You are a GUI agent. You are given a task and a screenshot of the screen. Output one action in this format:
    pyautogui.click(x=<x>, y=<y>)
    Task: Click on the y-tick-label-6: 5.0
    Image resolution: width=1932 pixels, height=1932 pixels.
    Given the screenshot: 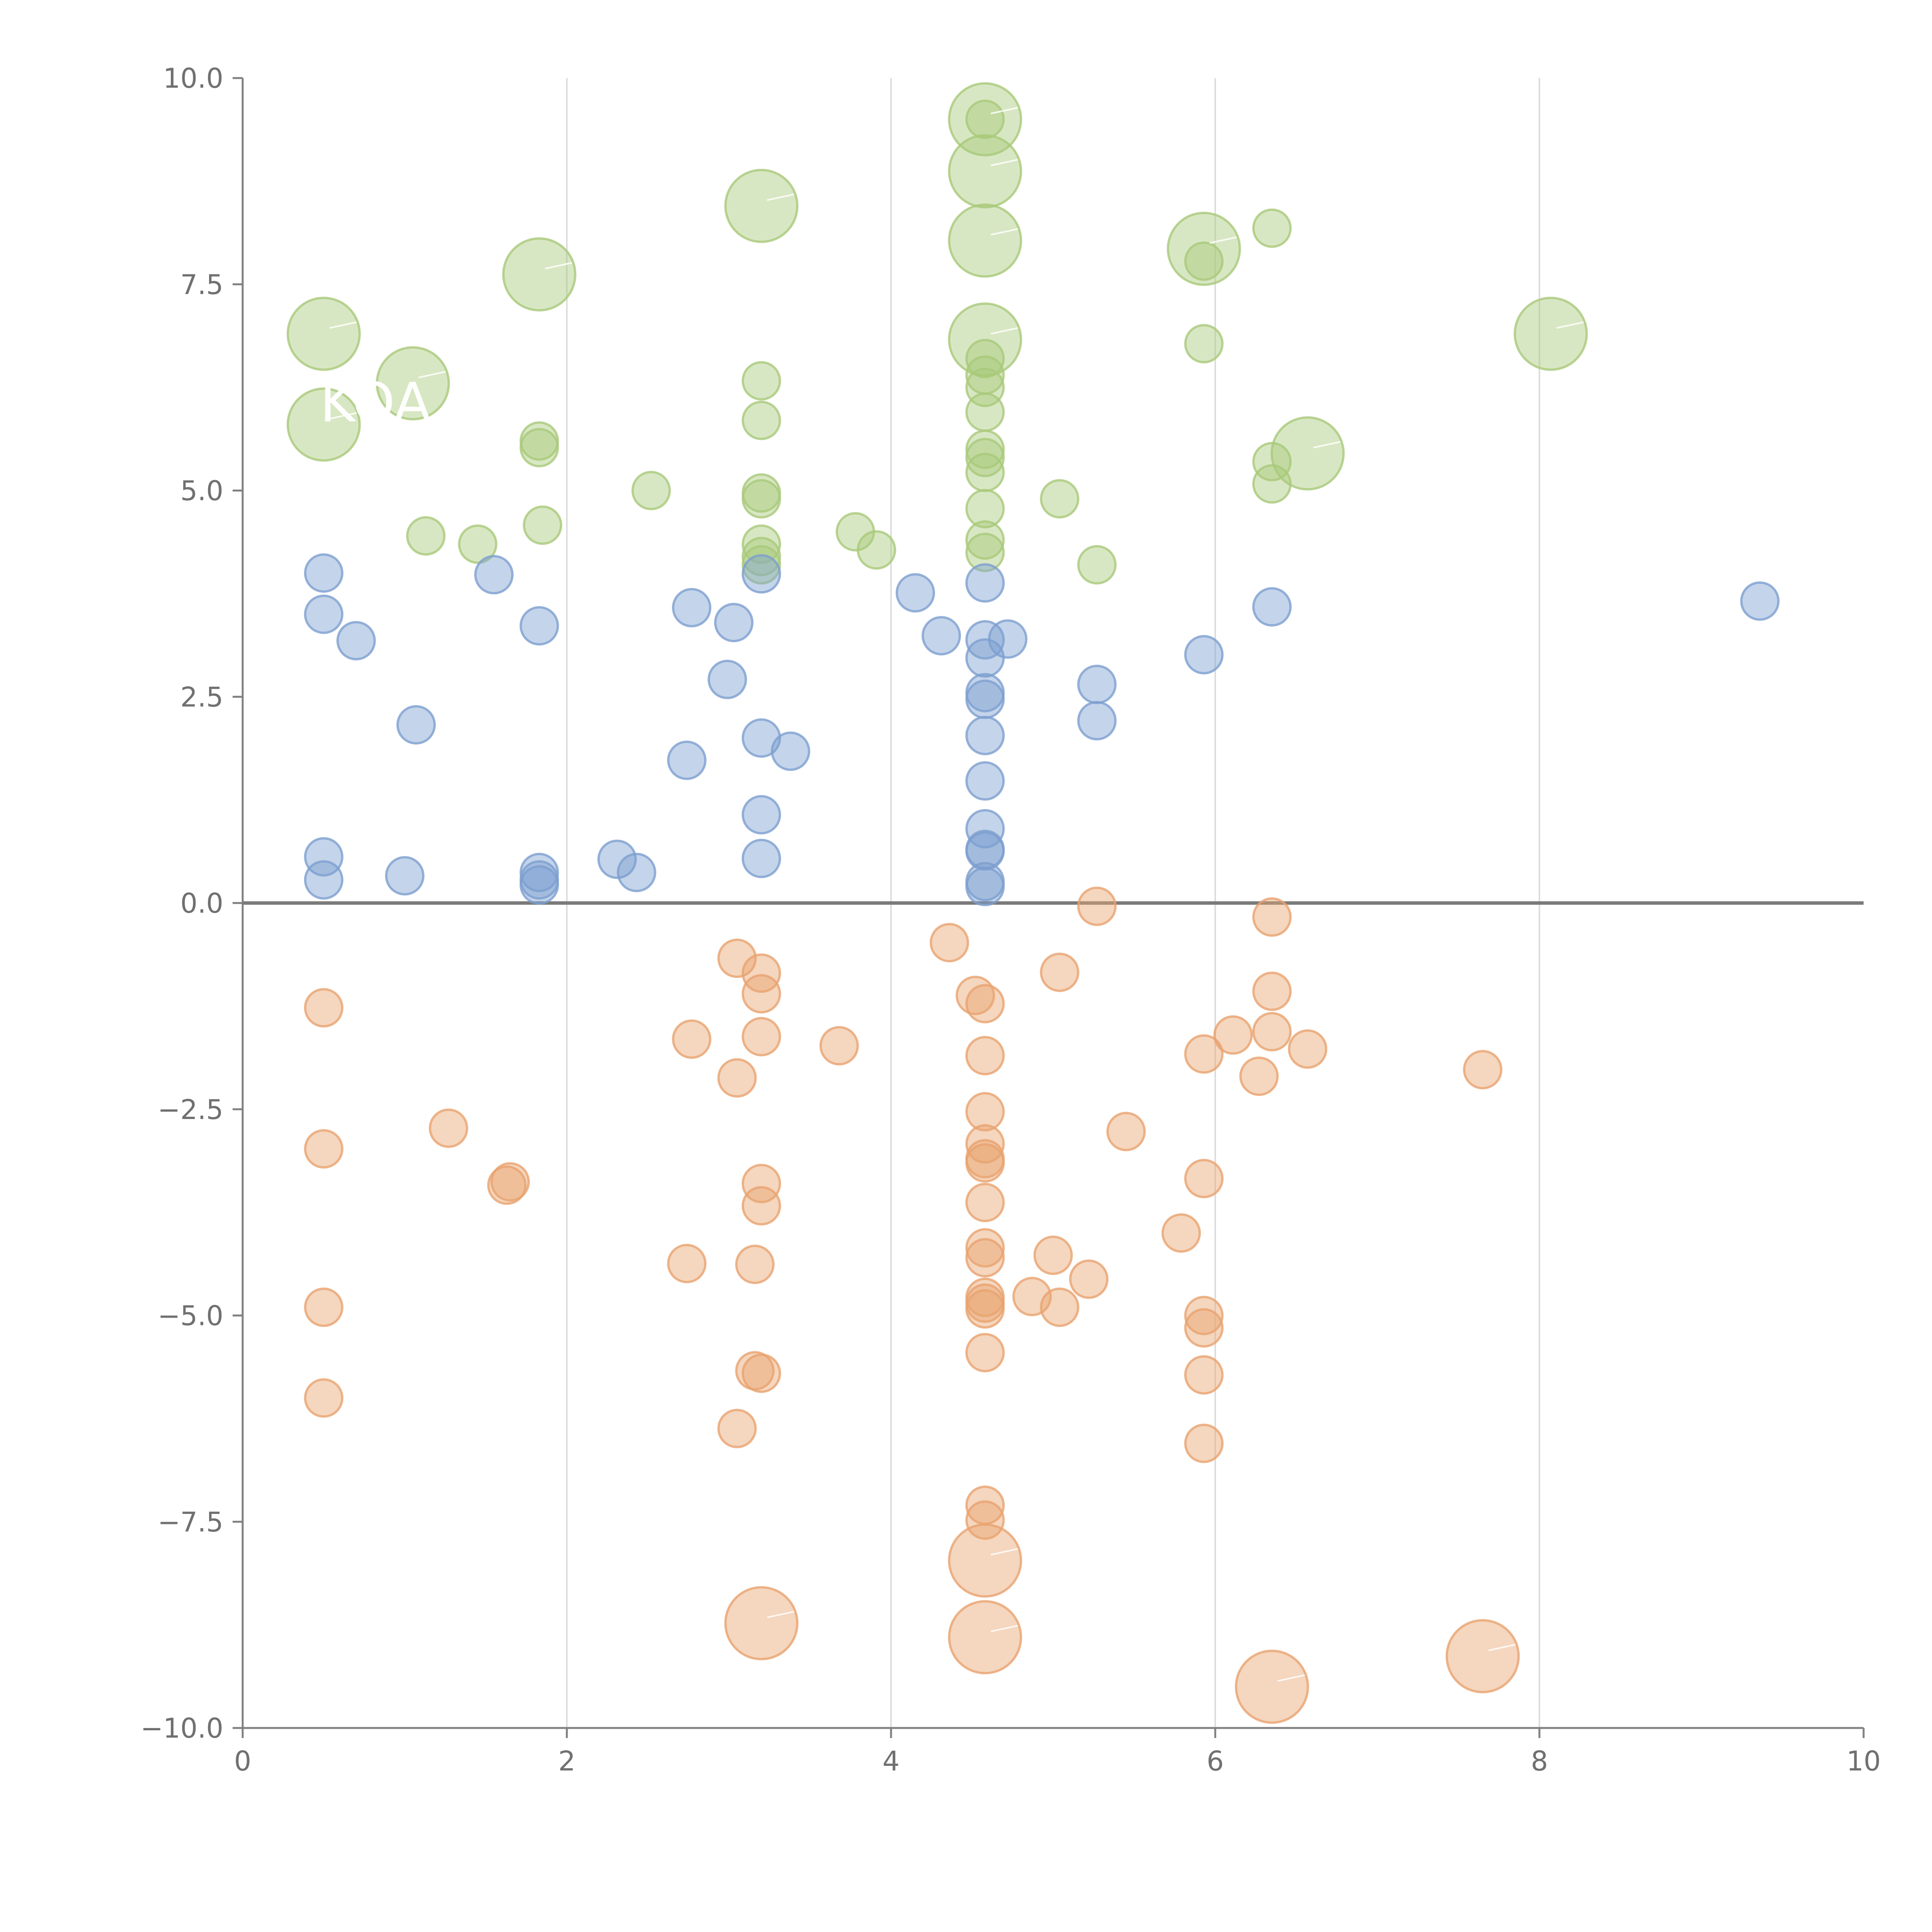 What is the action you would take?
    pyautogui.click(x=202, y=491)
    